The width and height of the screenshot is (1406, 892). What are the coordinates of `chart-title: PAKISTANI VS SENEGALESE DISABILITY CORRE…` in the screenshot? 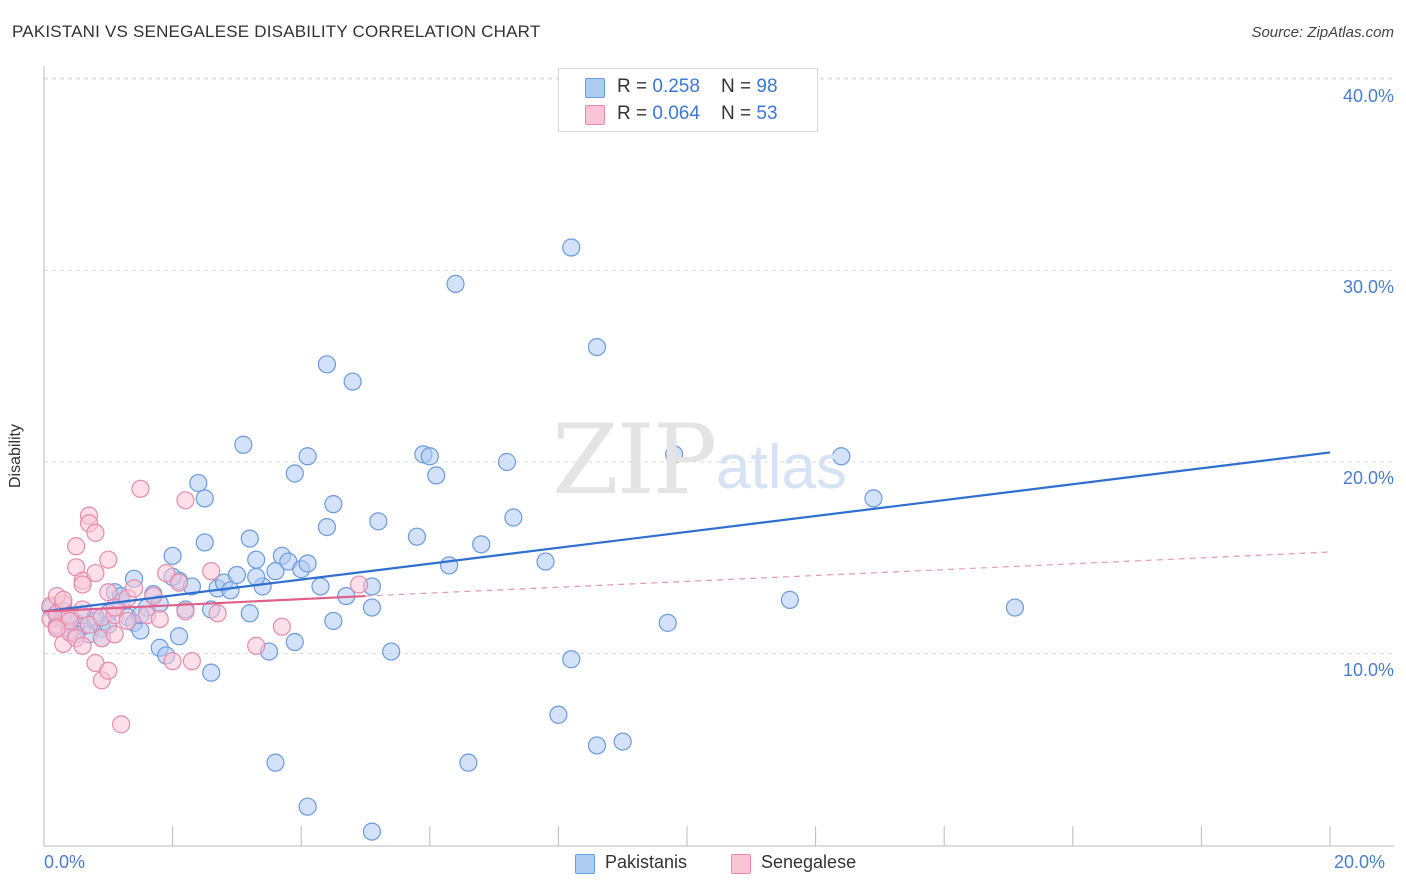 It's located at (276, 31).